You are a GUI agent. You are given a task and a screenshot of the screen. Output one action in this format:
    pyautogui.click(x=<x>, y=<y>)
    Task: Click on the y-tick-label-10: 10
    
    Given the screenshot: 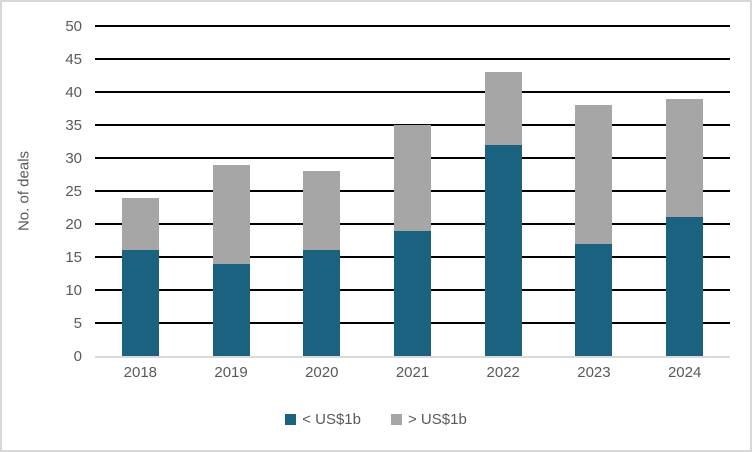 What is the action you would take?
    pyautogui.click(x=73, y=290)
    